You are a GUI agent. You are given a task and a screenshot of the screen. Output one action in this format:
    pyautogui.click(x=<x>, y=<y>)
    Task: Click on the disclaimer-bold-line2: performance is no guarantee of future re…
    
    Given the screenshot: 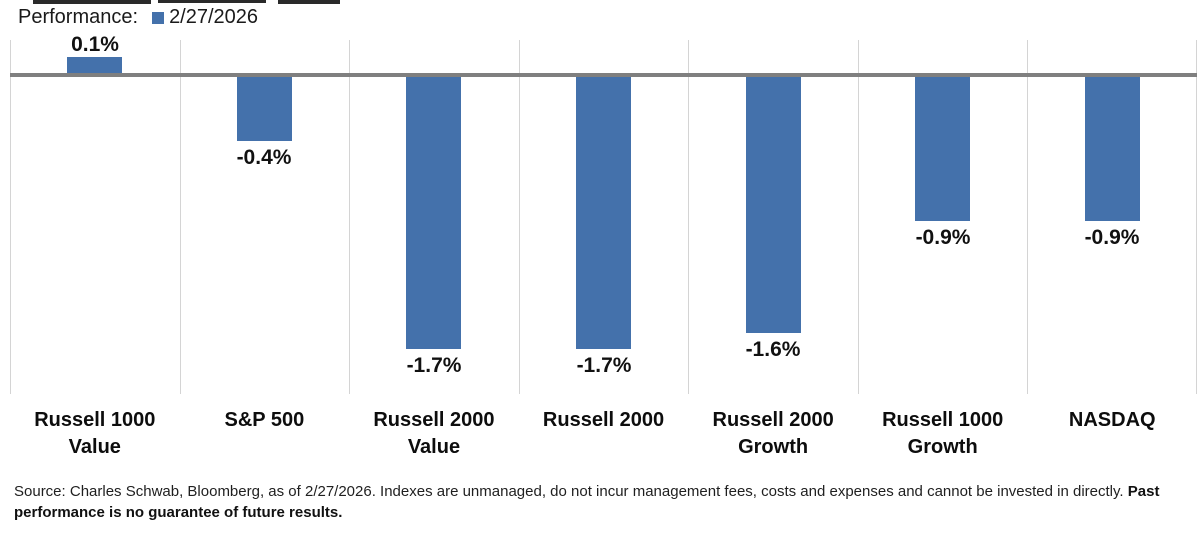 What is the action you would take?
    pyautogui.click(x=178, y=512)
    